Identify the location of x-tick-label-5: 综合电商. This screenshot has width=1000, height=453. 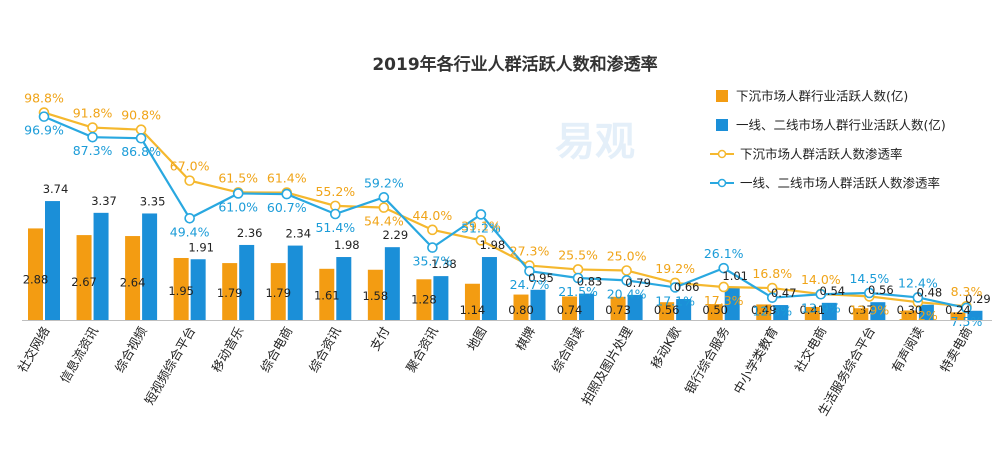
(276, 349).